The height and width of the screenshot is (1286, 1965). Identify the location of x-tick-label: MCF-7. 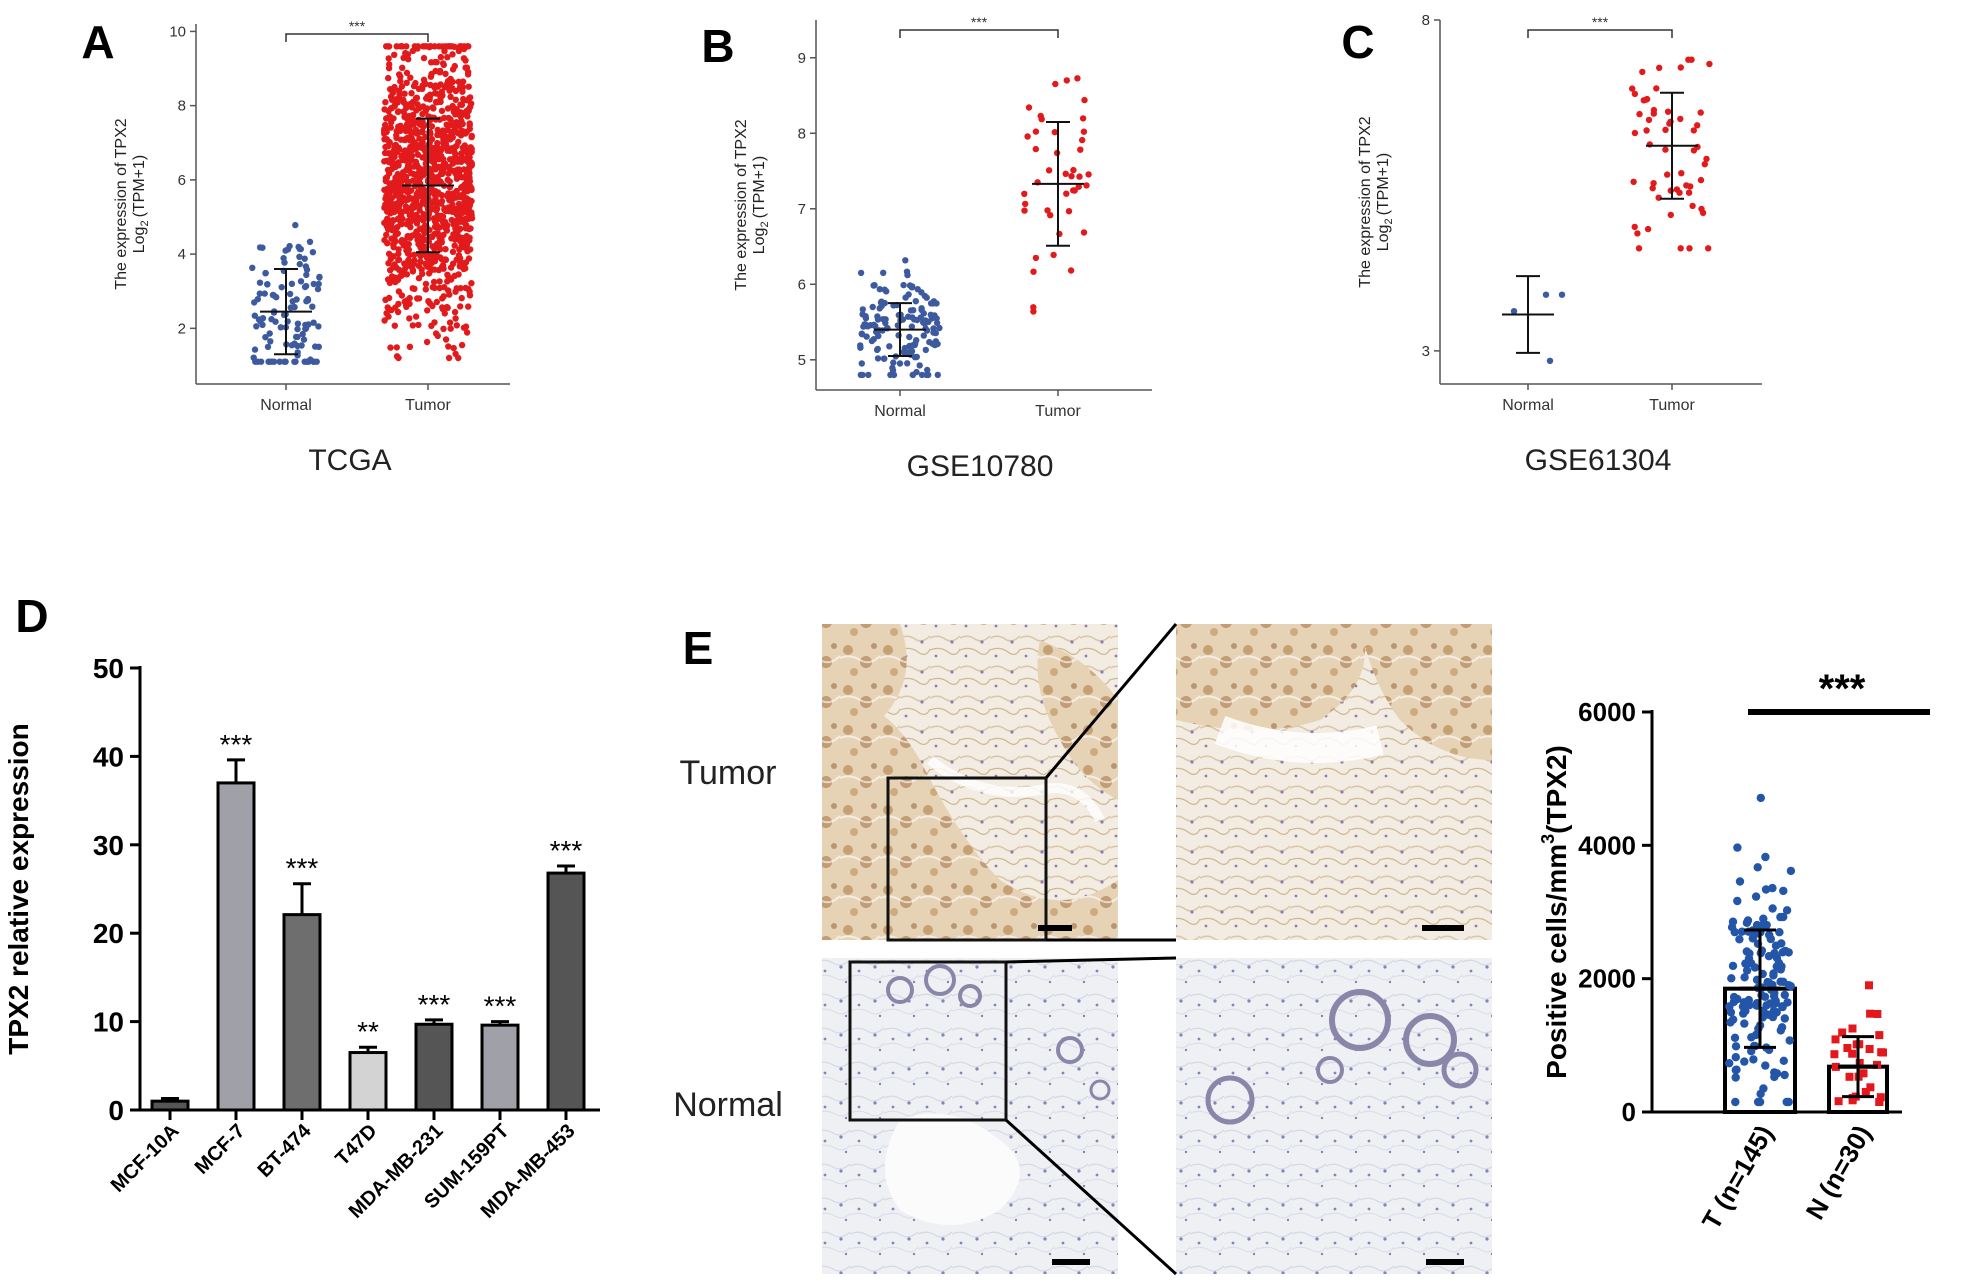
(220, 1149).